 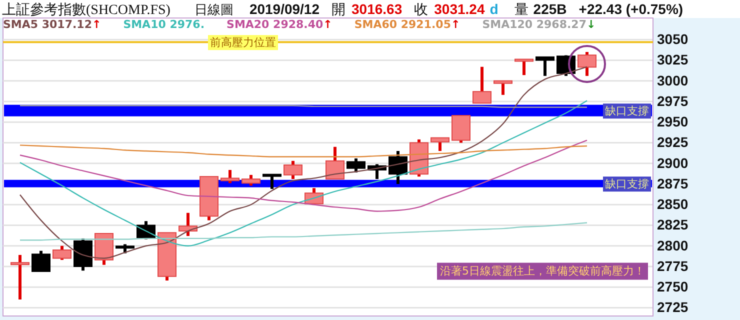 I want to click on text: +22.43 (+0.75%), so click(x=631, y=9).